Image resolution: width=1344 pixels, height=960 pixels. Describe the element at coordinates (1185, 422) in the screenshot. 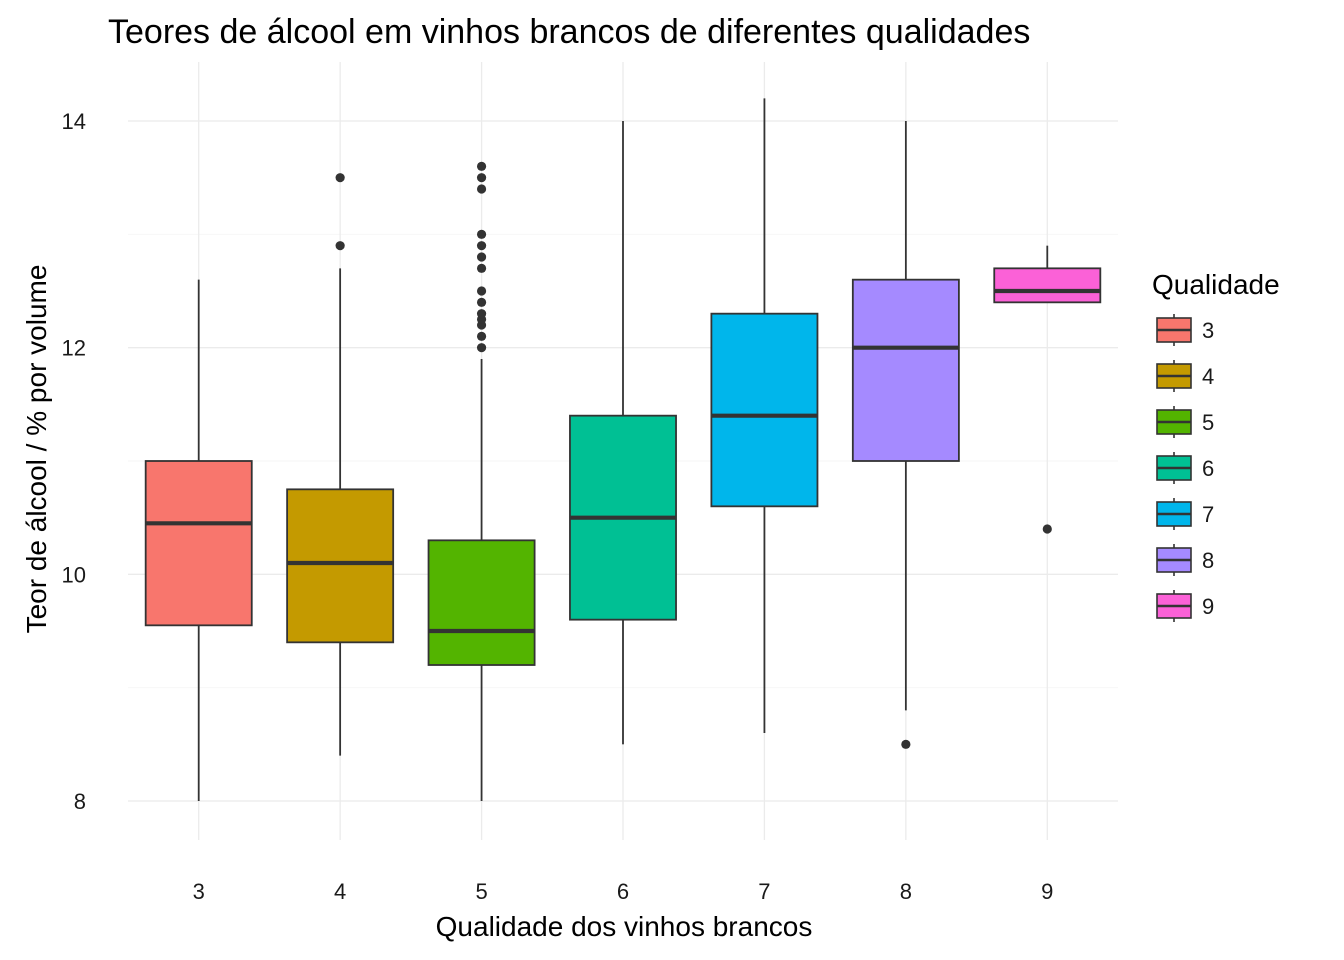

I see `legend-key-5: 5` at that location.